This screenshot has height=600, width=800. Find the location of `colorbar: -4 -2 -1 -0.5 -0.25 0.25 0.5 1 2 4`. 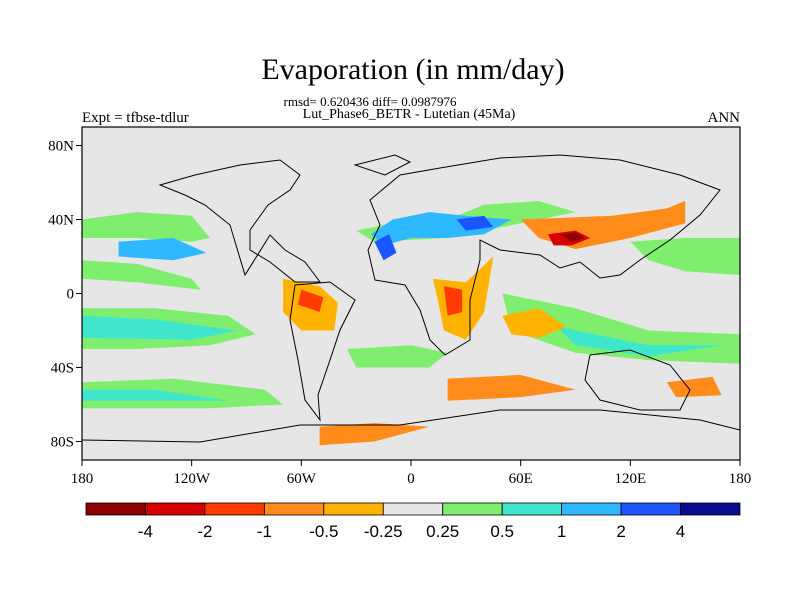

colorbar: -4 -2 -1 -0.5 -0.25 0.25 0.5 1 2 4 is located at coordinates (413, 521).